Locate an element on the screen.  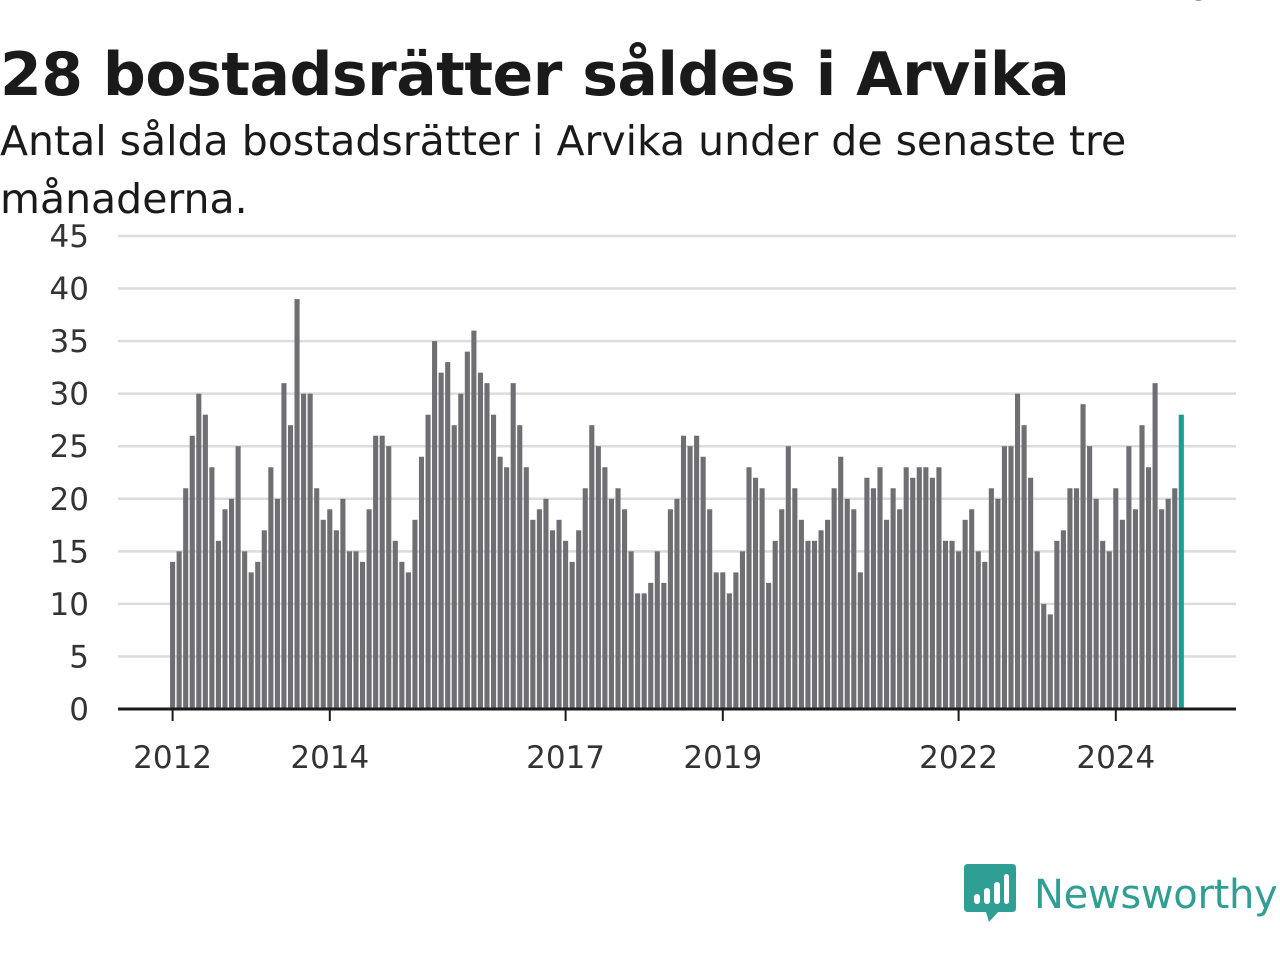
y-tick-label: 10 is located at coordinates (69, 605).